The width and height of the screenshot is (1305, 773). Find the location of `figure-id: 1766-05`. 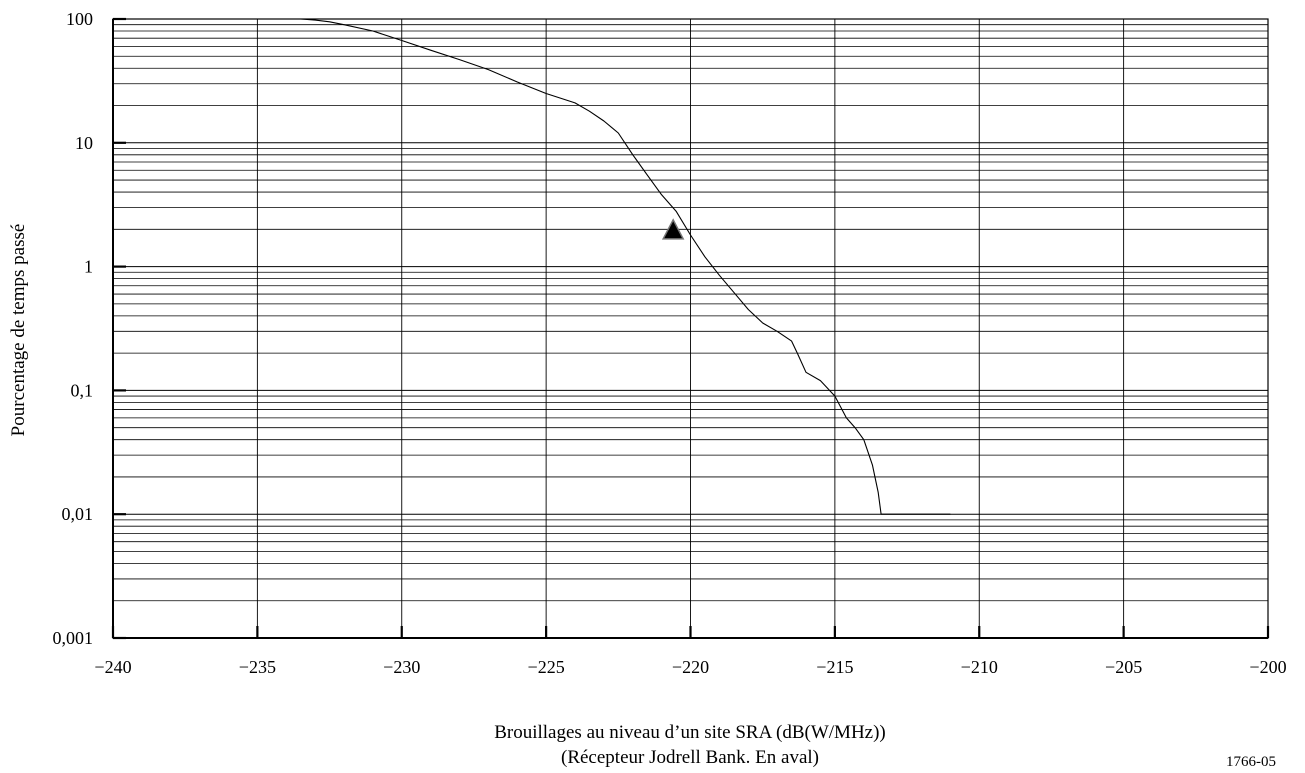

figure-id: 1766-05 is located at coordinates (1251, 762).